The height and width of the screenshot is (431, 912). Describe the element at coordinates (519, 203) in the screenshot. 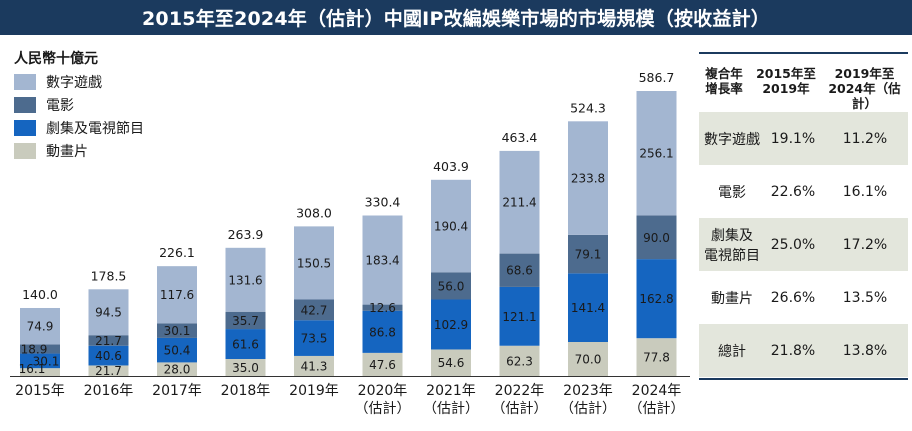

I see `bar-value-label: 211.4` at that location.